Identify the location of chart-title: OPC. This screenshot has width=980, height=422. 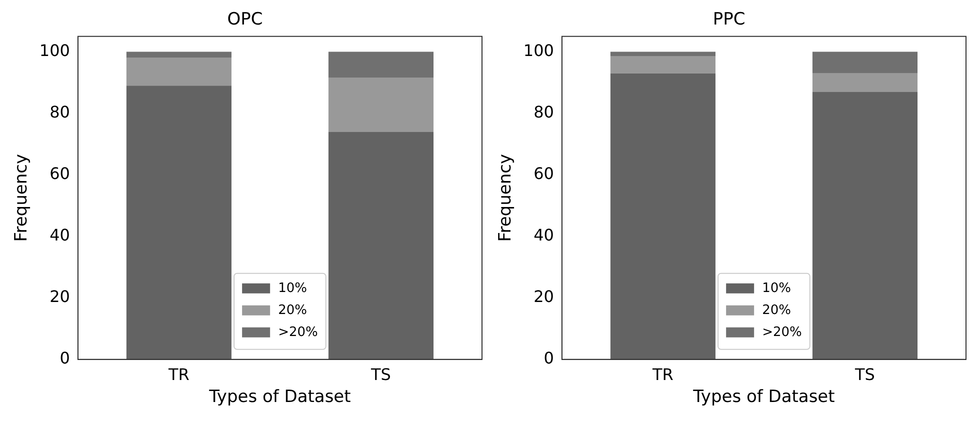
(245, 20).